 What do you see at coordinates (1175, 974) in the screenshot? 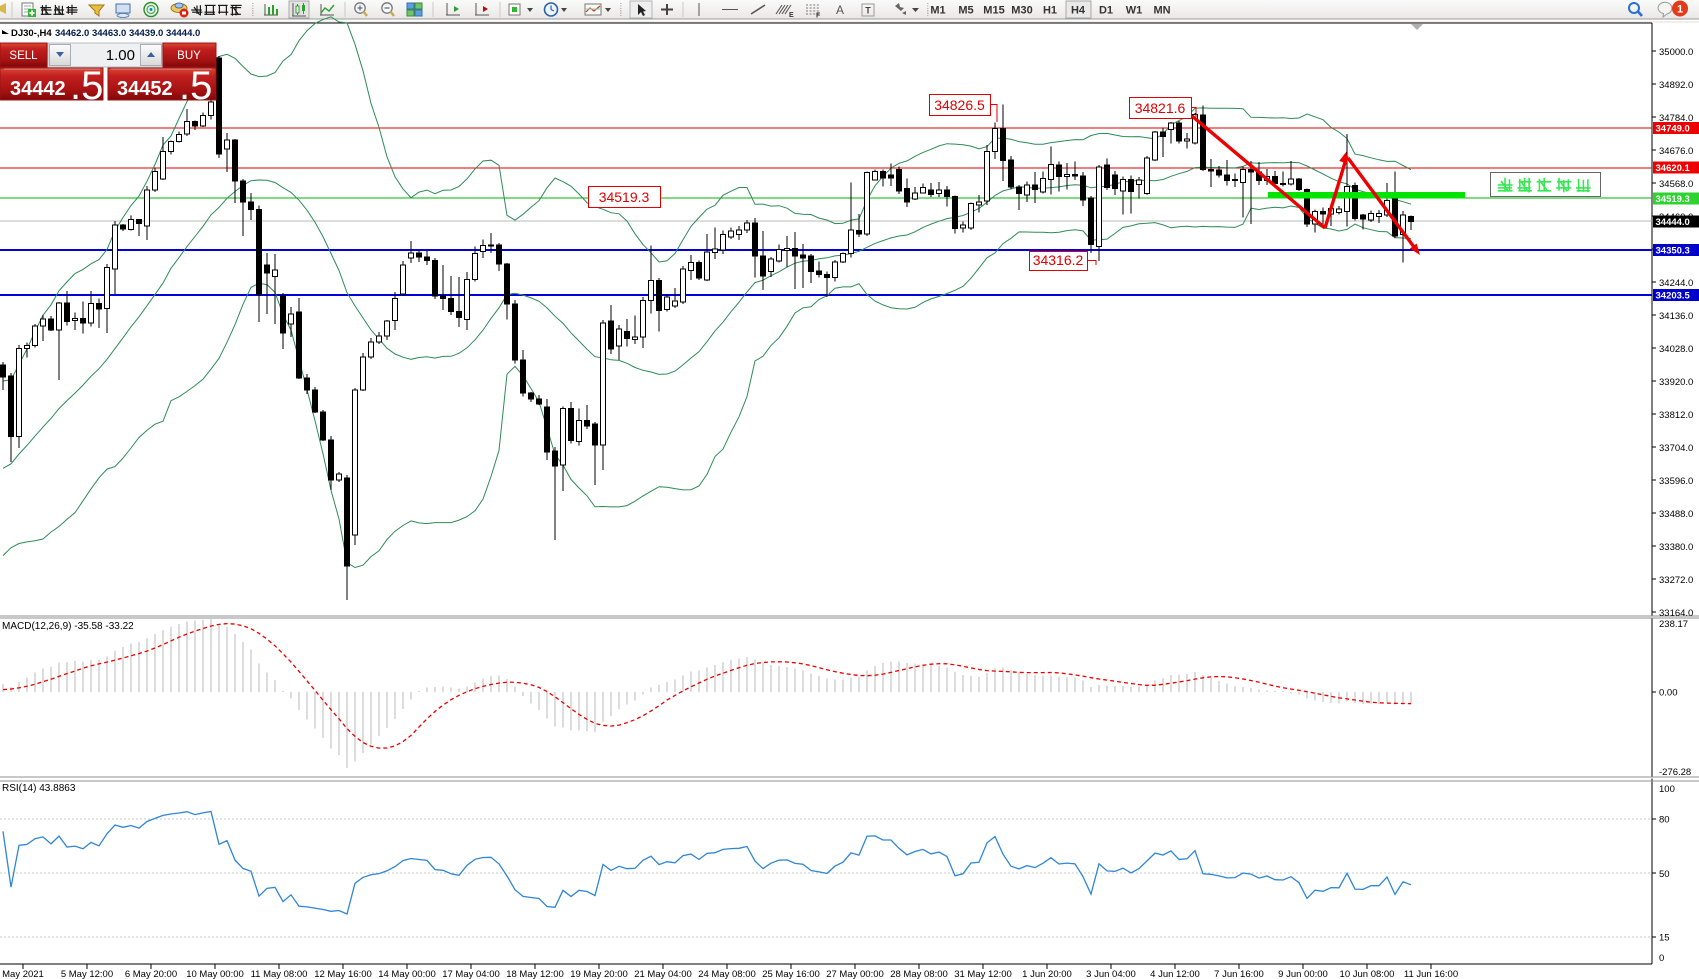
I see `svg-text: 4 Jun 12:00` at bounding box center [1175, 974].